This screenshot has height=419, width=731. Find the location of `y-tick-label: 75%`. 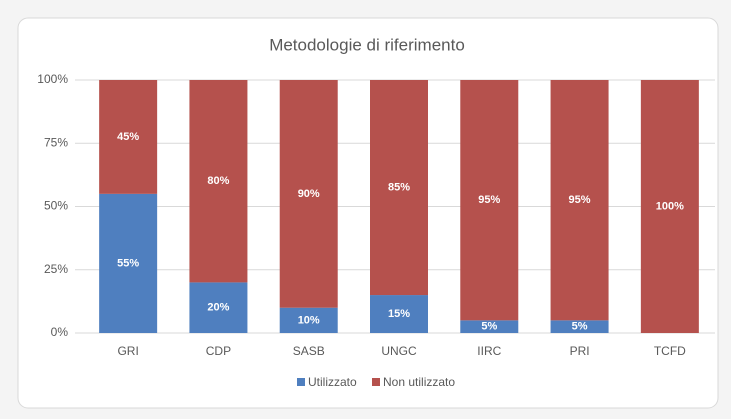

y-tick-label: 75% is located at coordinates (56, 142).